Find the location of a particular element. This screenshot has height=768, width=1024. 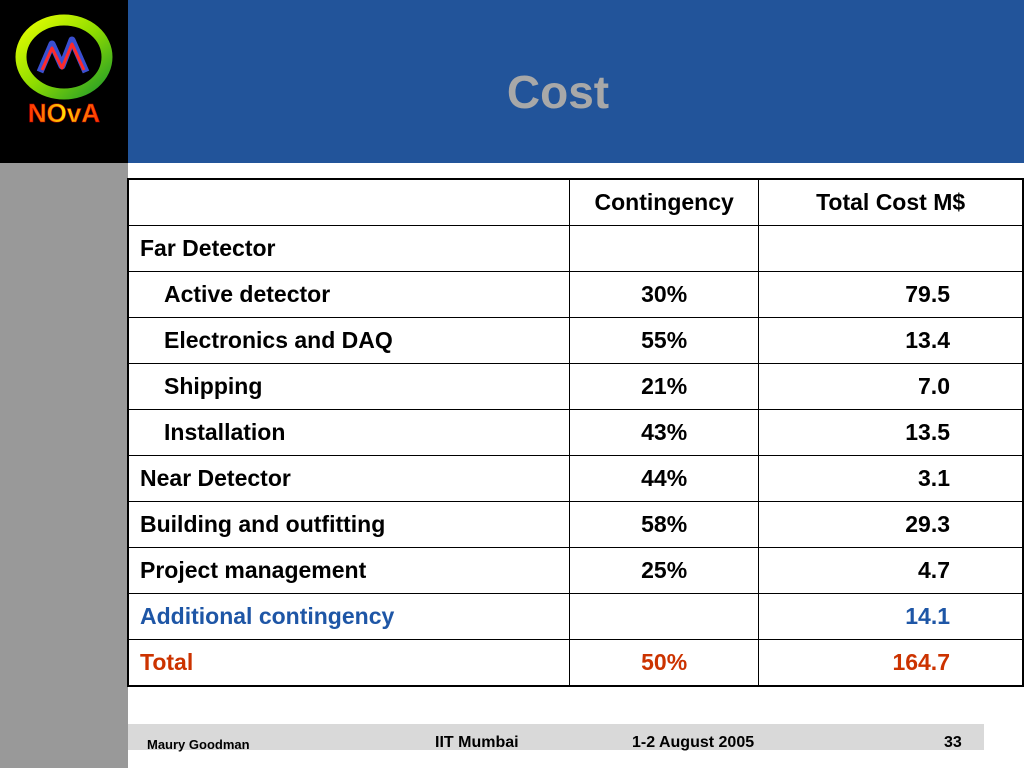

row-total: 13.4 is located at coordinates (891, 340).